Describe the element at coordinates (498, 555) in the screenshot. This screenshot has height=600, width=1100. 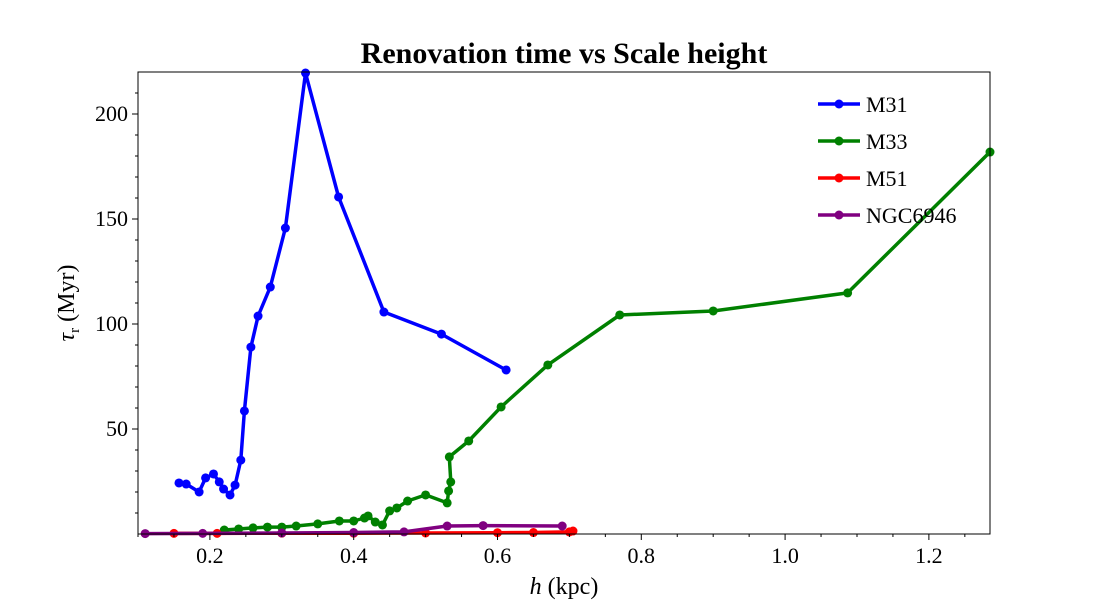
I see `x-tick-label: 0.6` at that location.